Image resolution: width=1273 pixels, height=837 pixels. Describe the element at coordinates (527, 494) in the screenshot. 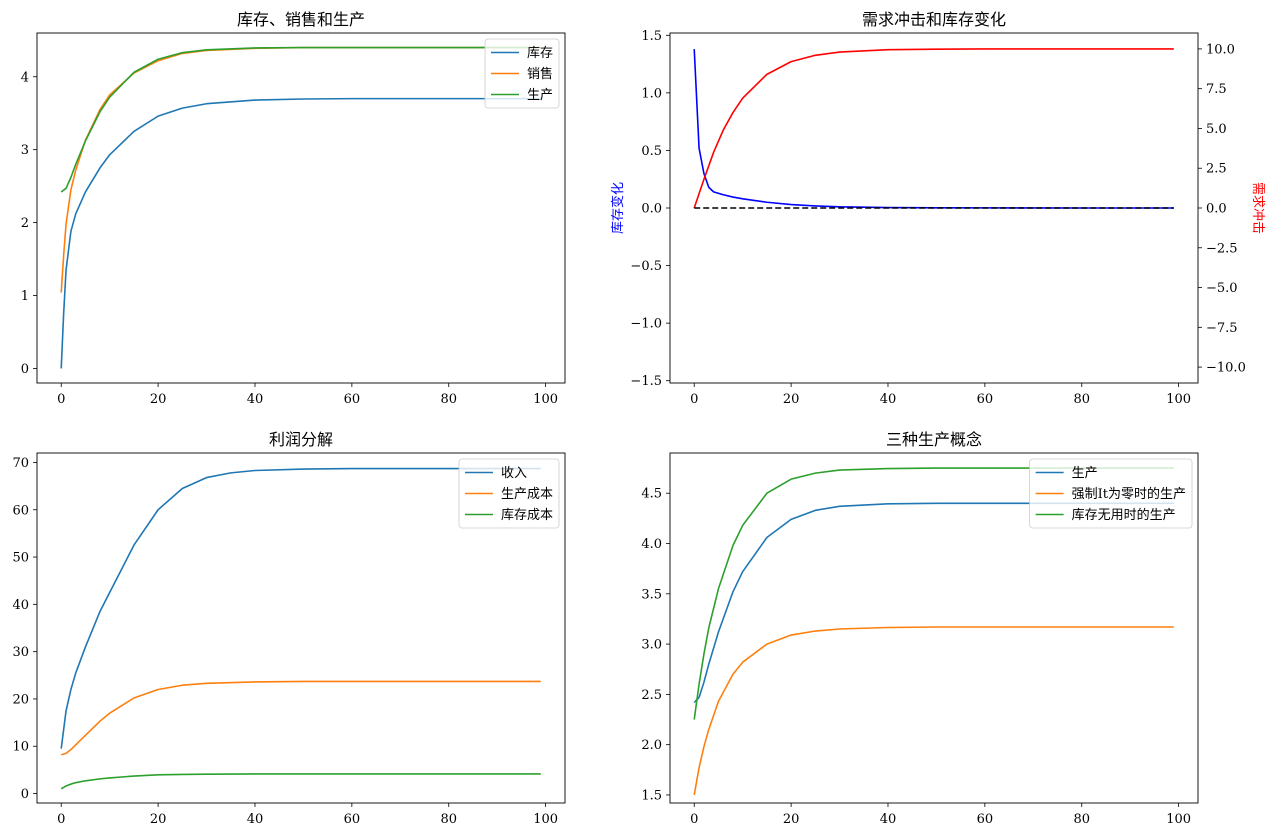

I see `legend-label: 生产成本` at that location.